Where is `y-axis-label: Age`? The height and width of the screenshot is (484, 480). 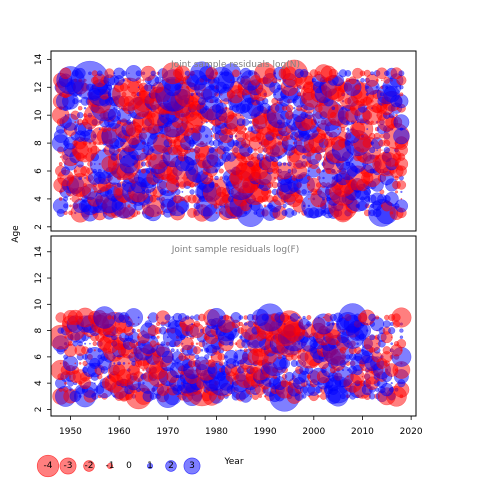 y-axis-label: Age is located at coordinates (16, 234).